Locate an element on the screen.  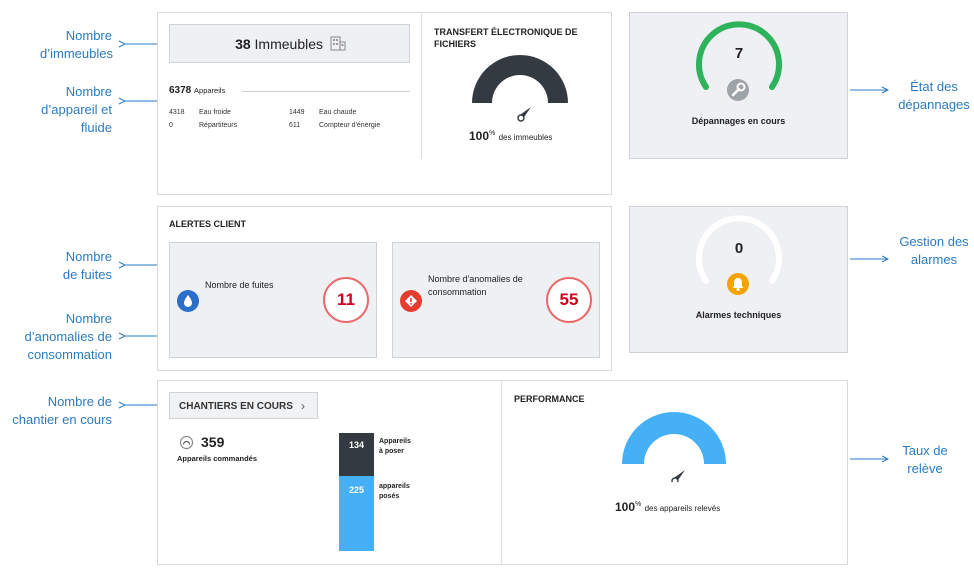
transfer-title-line: FICHIERS is located at coordinates (455, 44).